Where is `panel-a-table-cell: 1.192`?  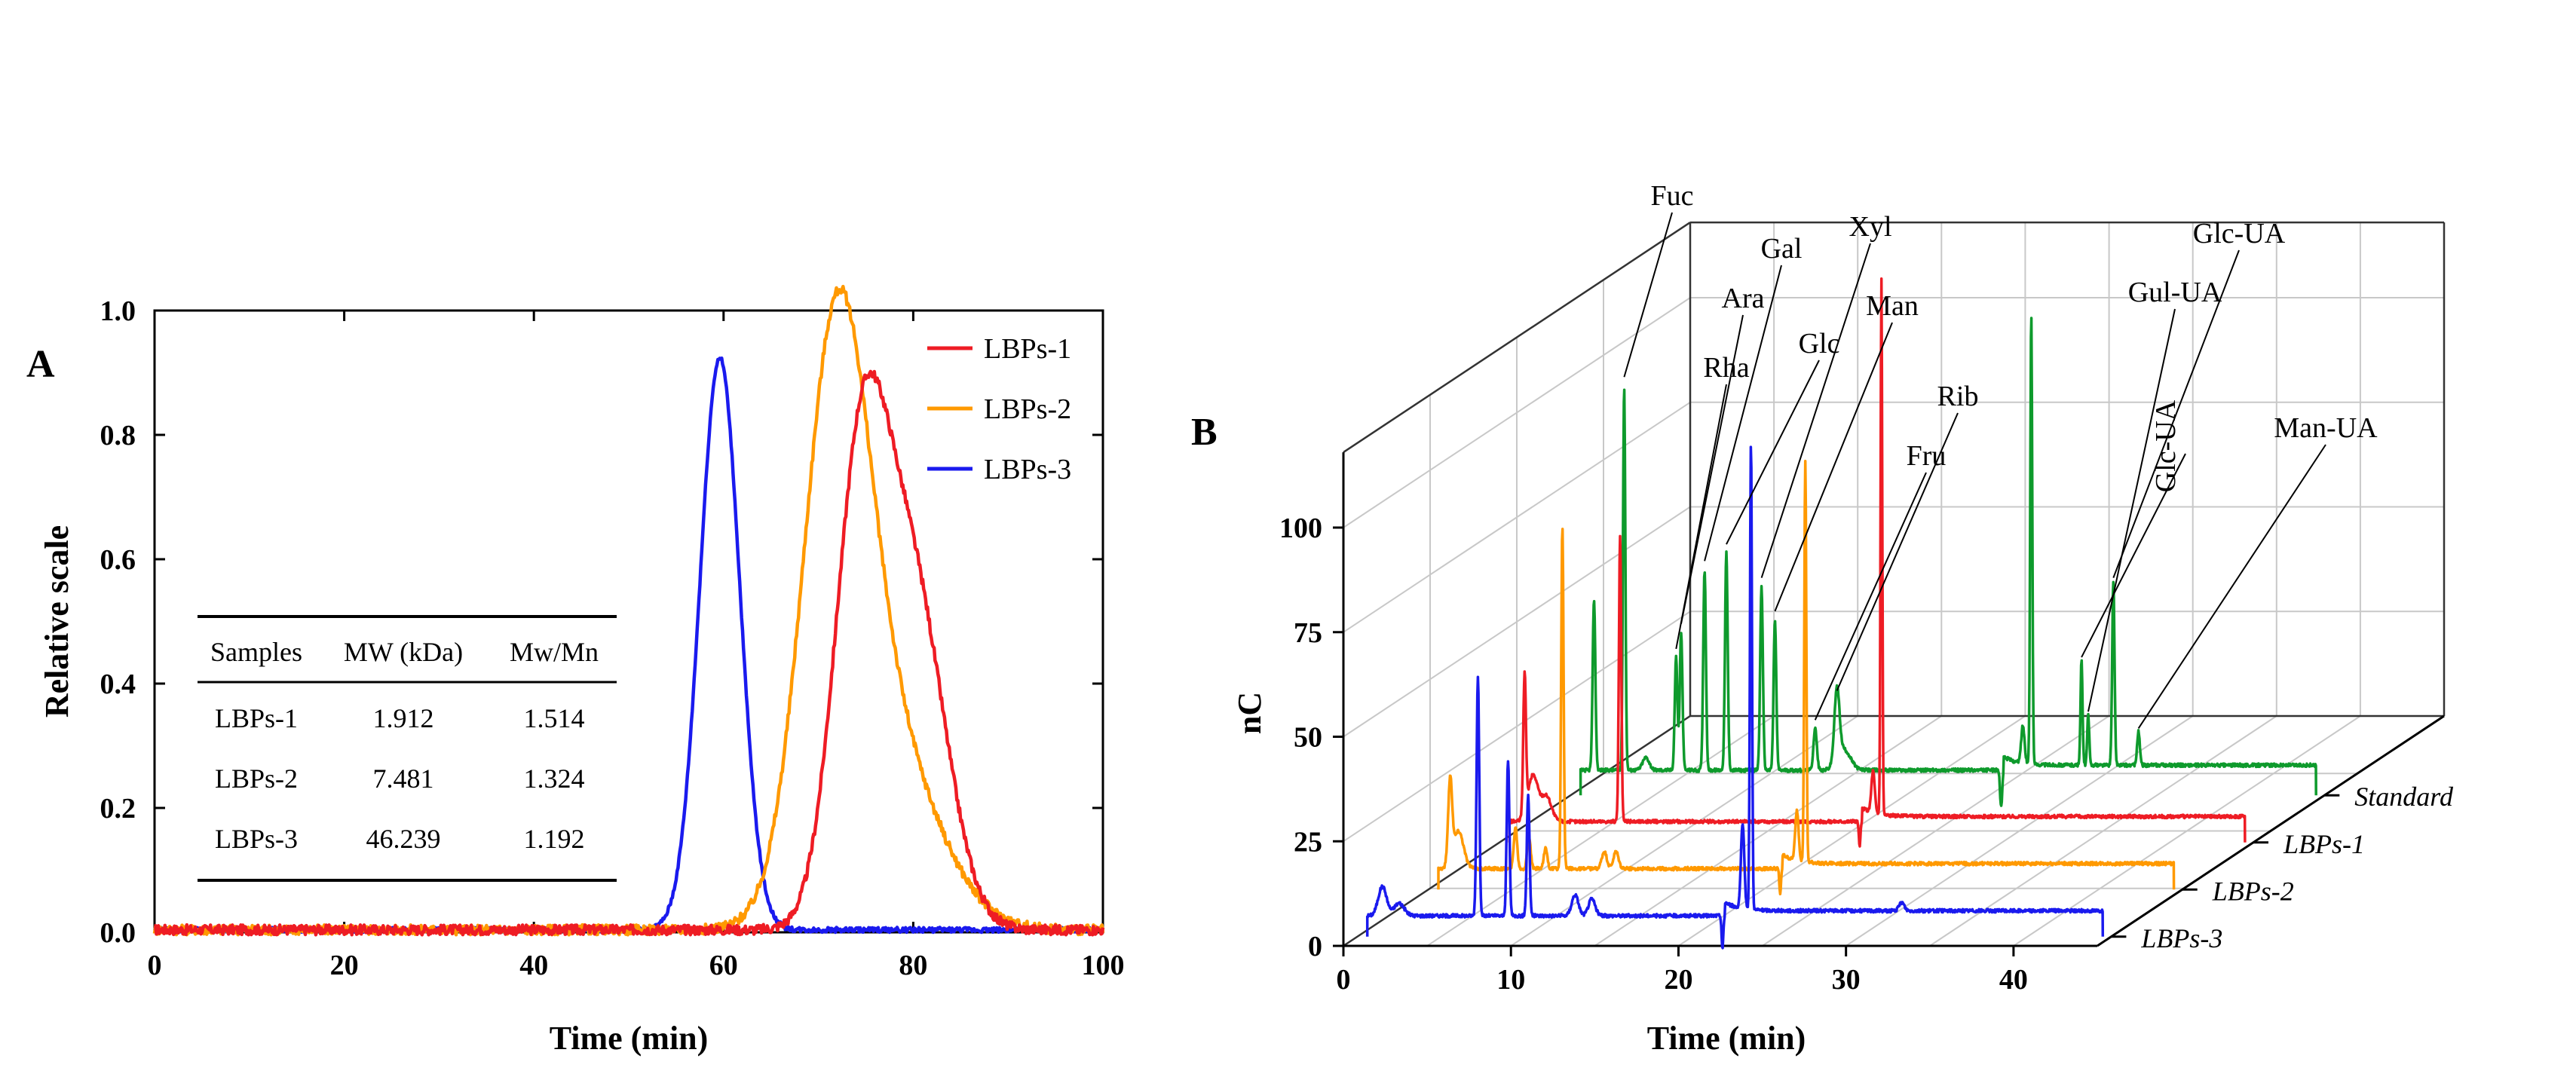 panel-a-table-cell: 1.192 is located at coordinates (554, 839).